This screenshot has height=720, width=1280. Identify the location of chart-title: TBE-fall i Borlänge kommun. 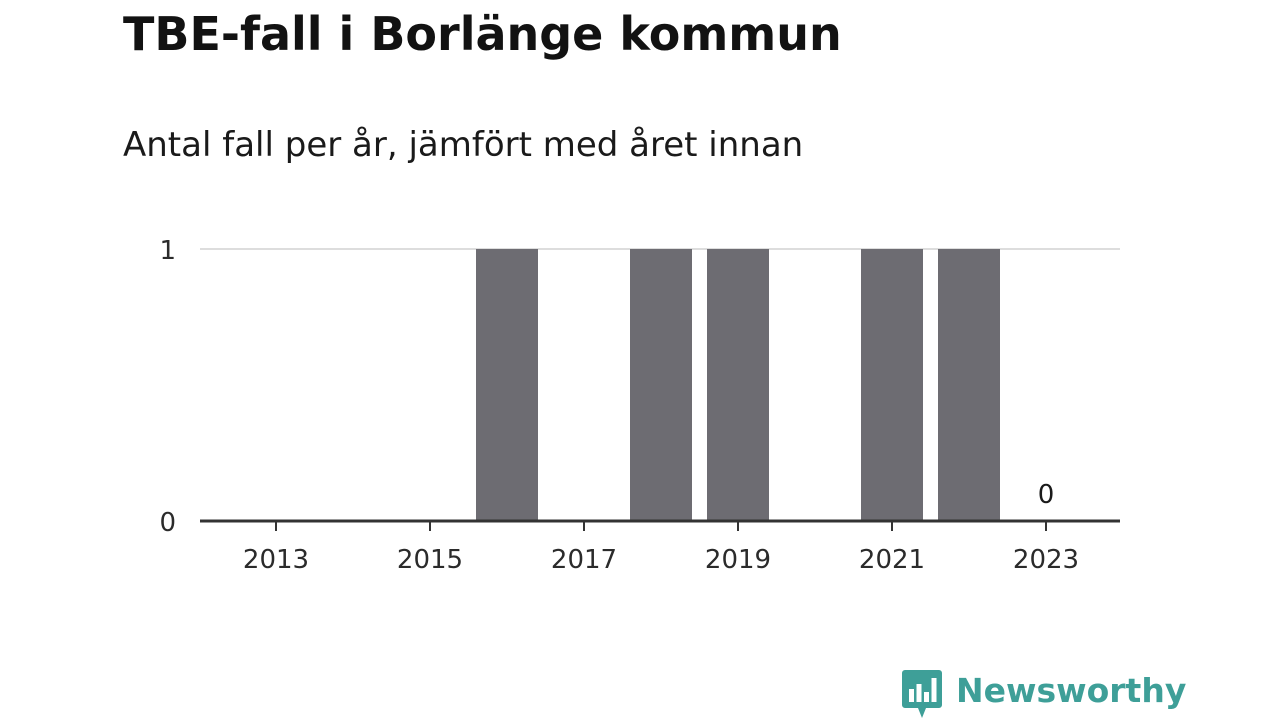
(482, 34).